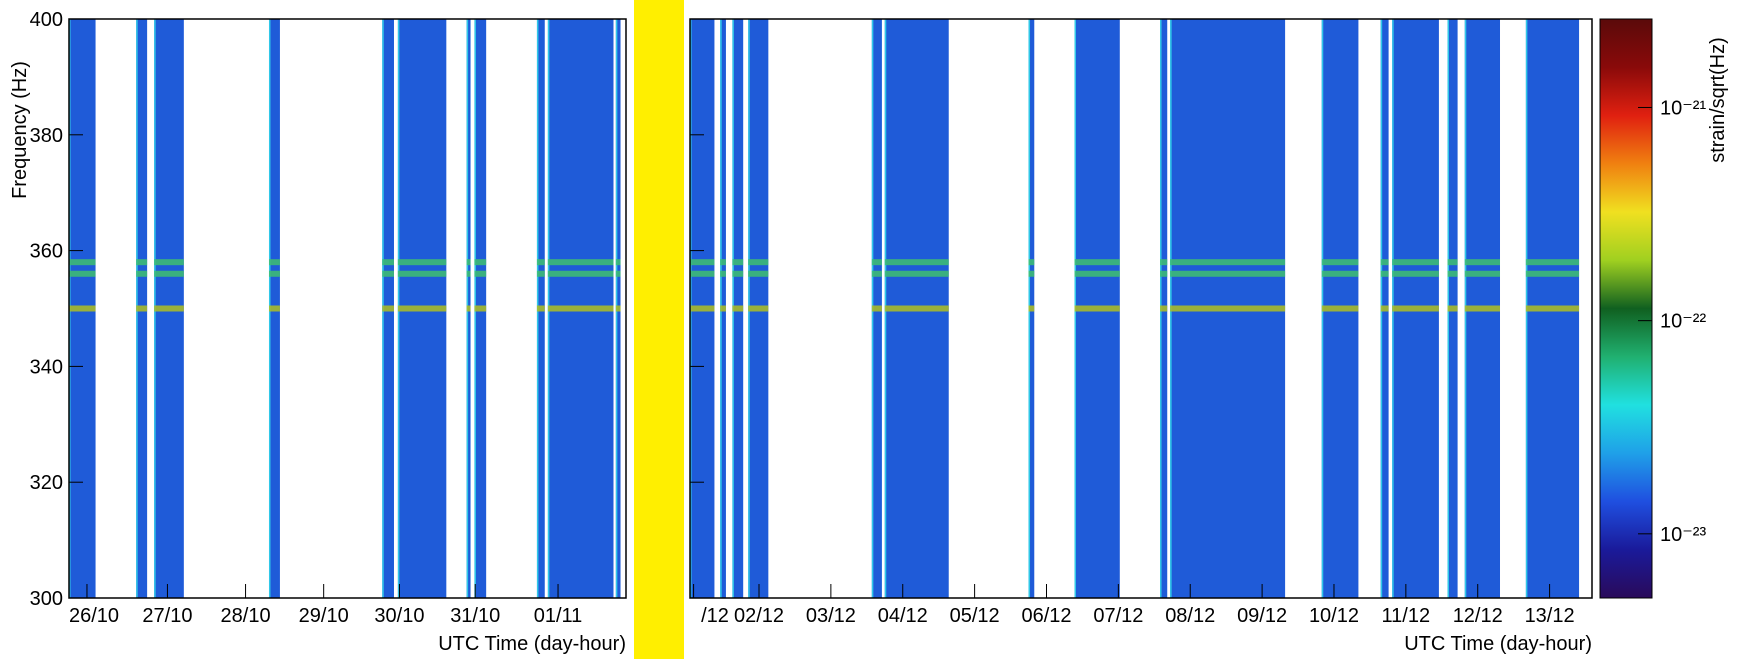 This screenshot has height=659, width=1746. I want to click on x-tick-label: 12/12, so click(1478, 616).